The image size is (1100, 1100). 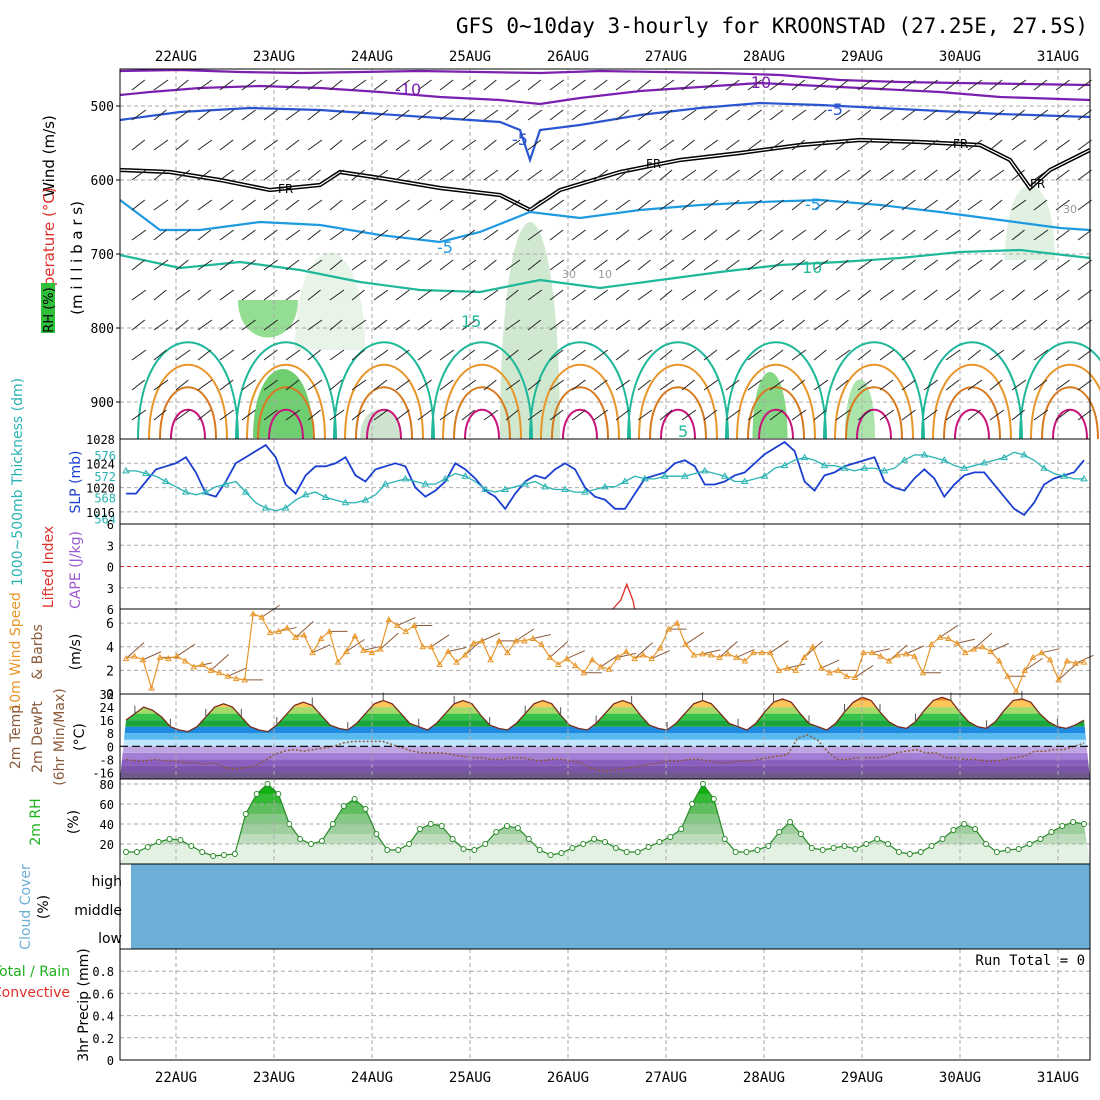 I want to click on tick-label: 0.8, so click(x=103, y=972).